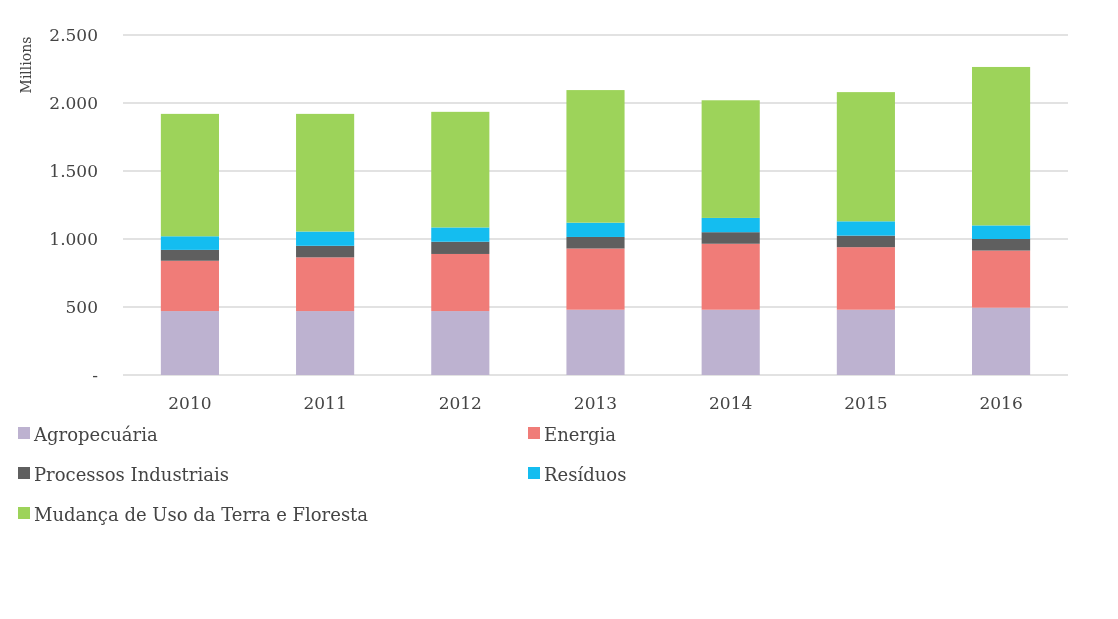 Image resolution: width=1118 pixels, height=619 pixels. Describe the element at coordinates (95, 435) in the screenshot. I see `legend-label: Agropecuária` at that location.